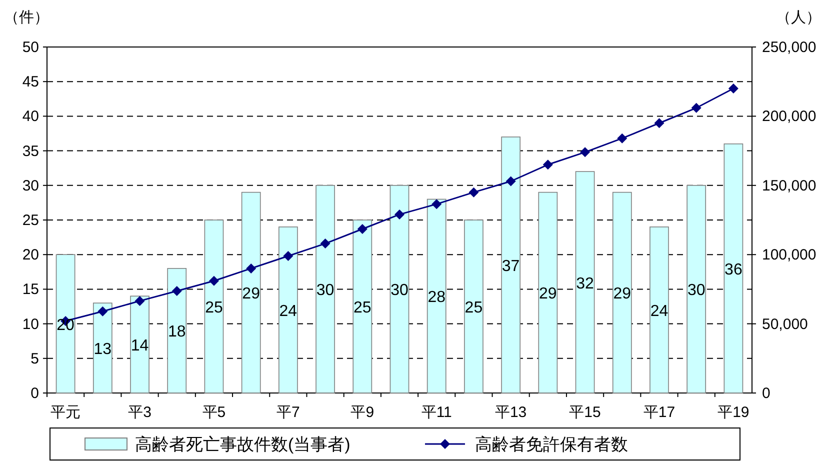 The image size is (825, 461). Describe the element at coordinates (766, 393) in the screenshot. I see `y2-tick-label: 0` at that location.